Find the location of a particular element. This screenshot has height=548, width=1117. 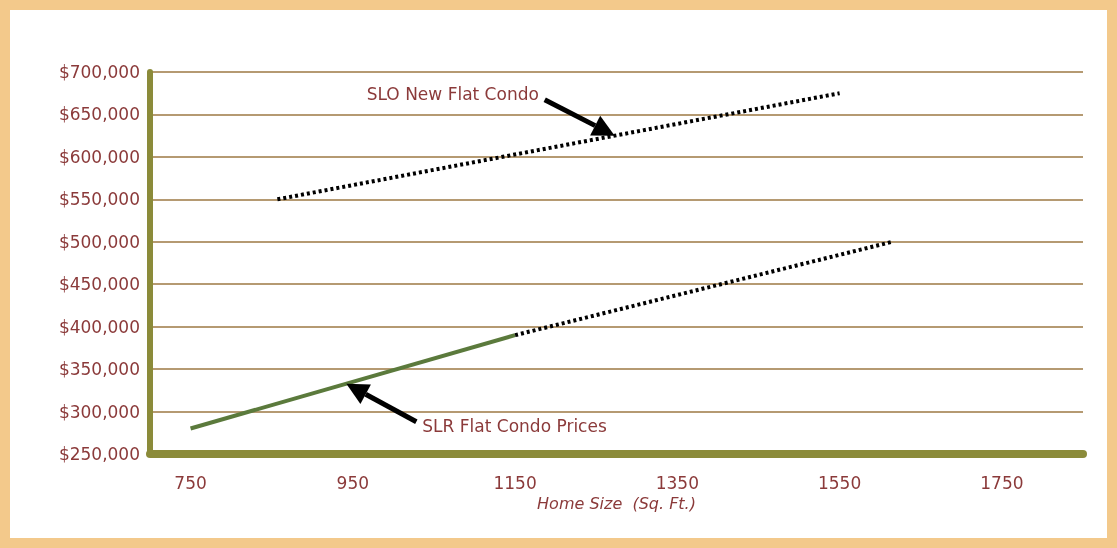

x-tick-label: 950 is located at coordinates (353, 482).